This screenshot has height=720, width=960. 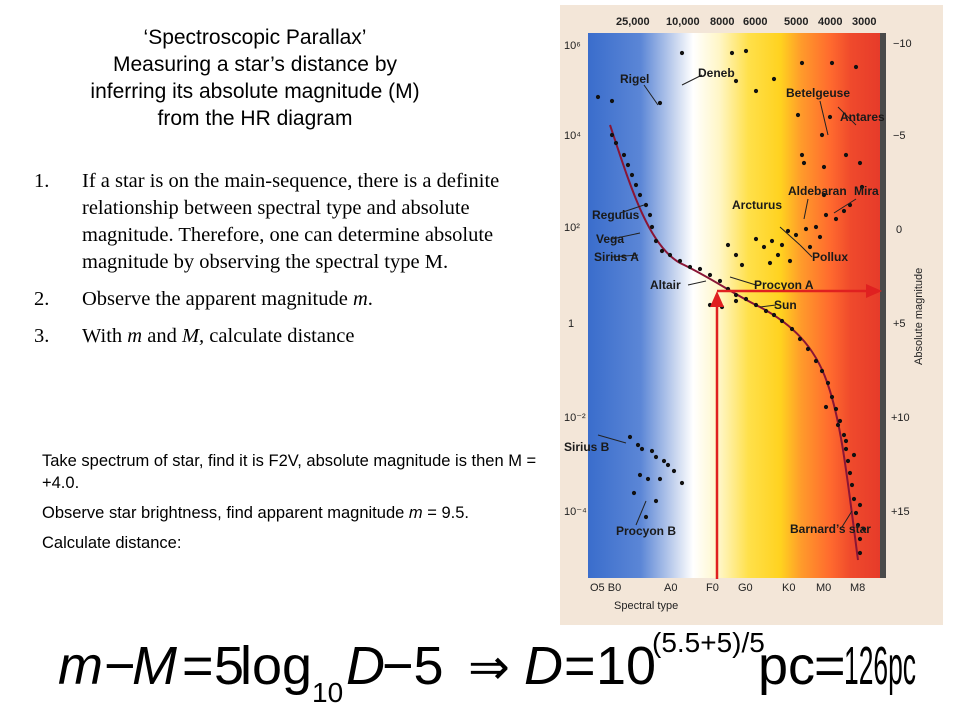 I want to click on star-label-aldebaran: Aldebaran, so click(x=817, y=191).